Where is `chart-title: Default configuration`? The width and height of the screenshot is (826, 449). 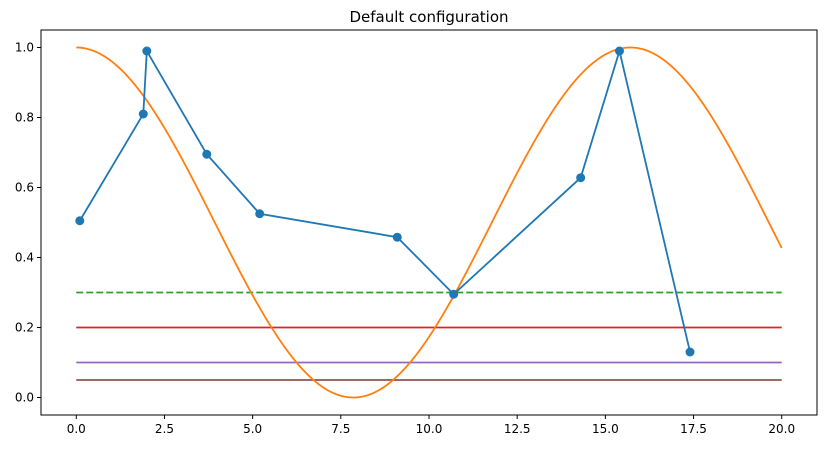
chart-title: Default configuration is located at coordinates (428, 17).